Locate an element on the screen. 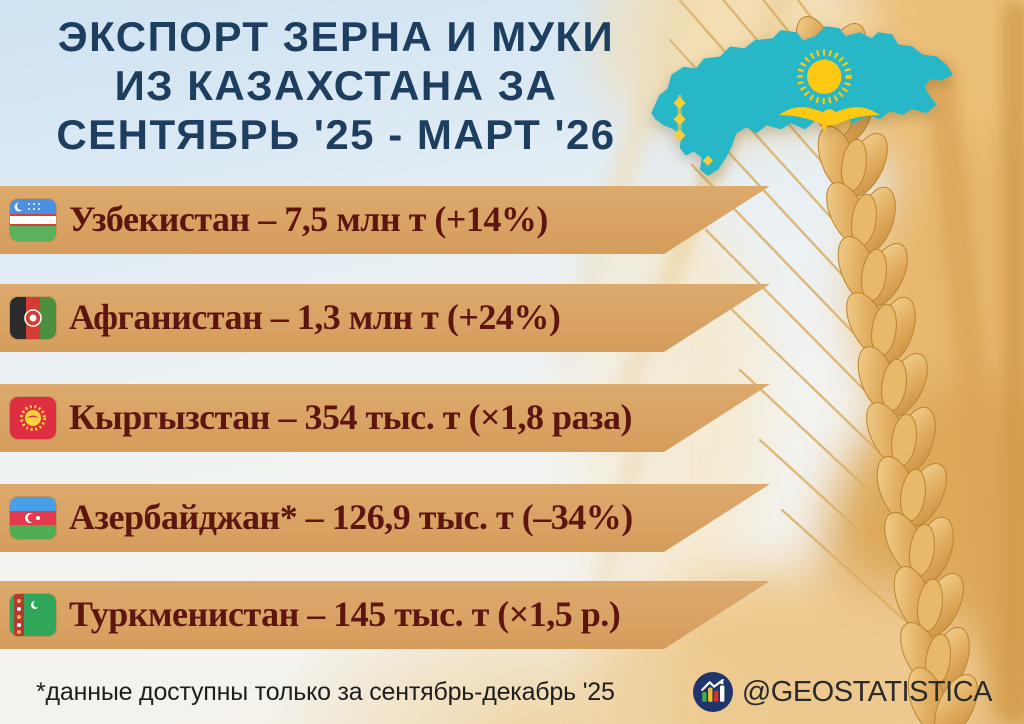 This screenshot has width=1024, height=724. geostatistica-logo-icon is located at coordinates (712, 692).